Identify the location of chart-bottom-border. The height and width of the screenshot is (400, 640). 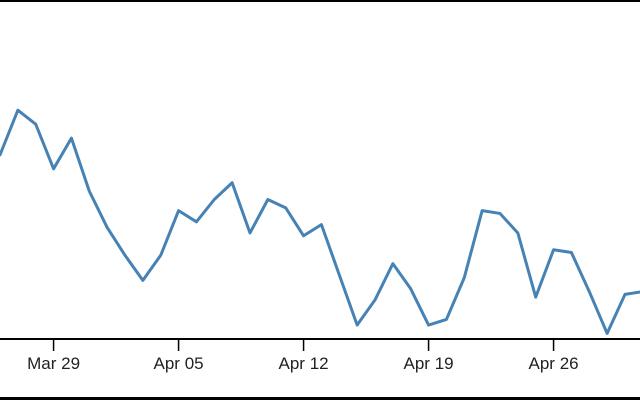
(320, 398).